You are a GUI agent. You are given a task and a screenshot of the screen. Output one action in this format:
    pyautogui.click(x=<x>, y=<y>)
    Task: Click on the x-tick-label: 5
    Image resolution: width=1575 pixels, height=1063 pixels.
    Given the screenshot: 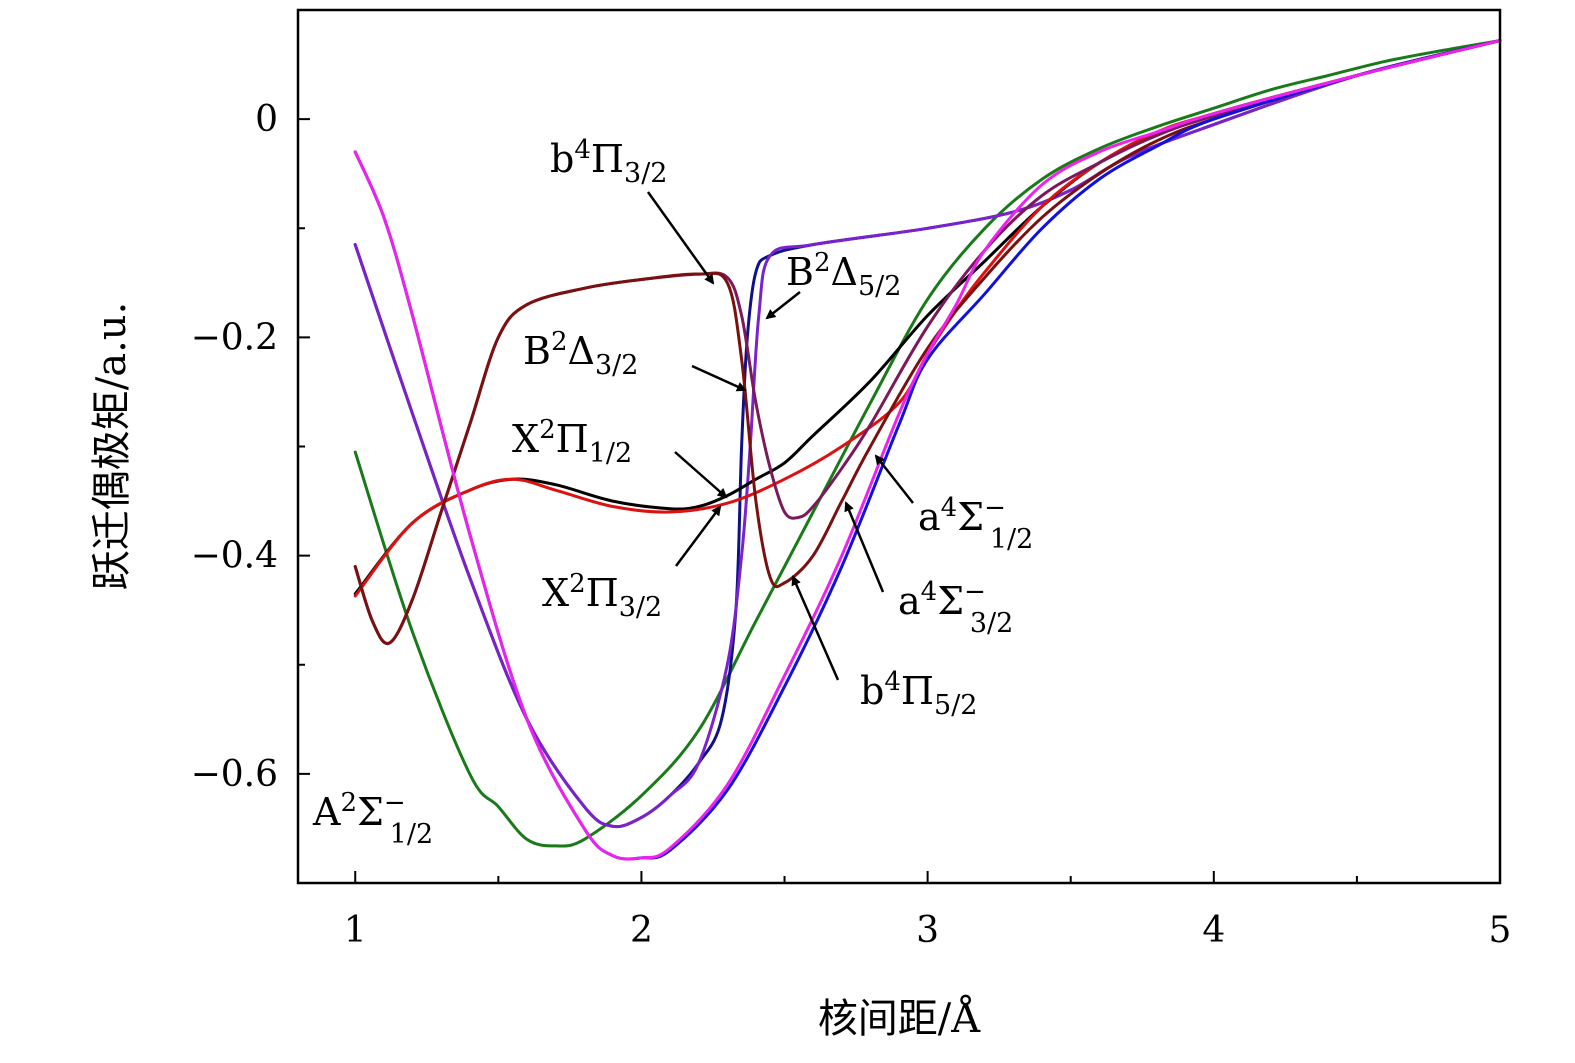 What is the action you would take?
    pyautogui.click(x=1500, y=930)
    